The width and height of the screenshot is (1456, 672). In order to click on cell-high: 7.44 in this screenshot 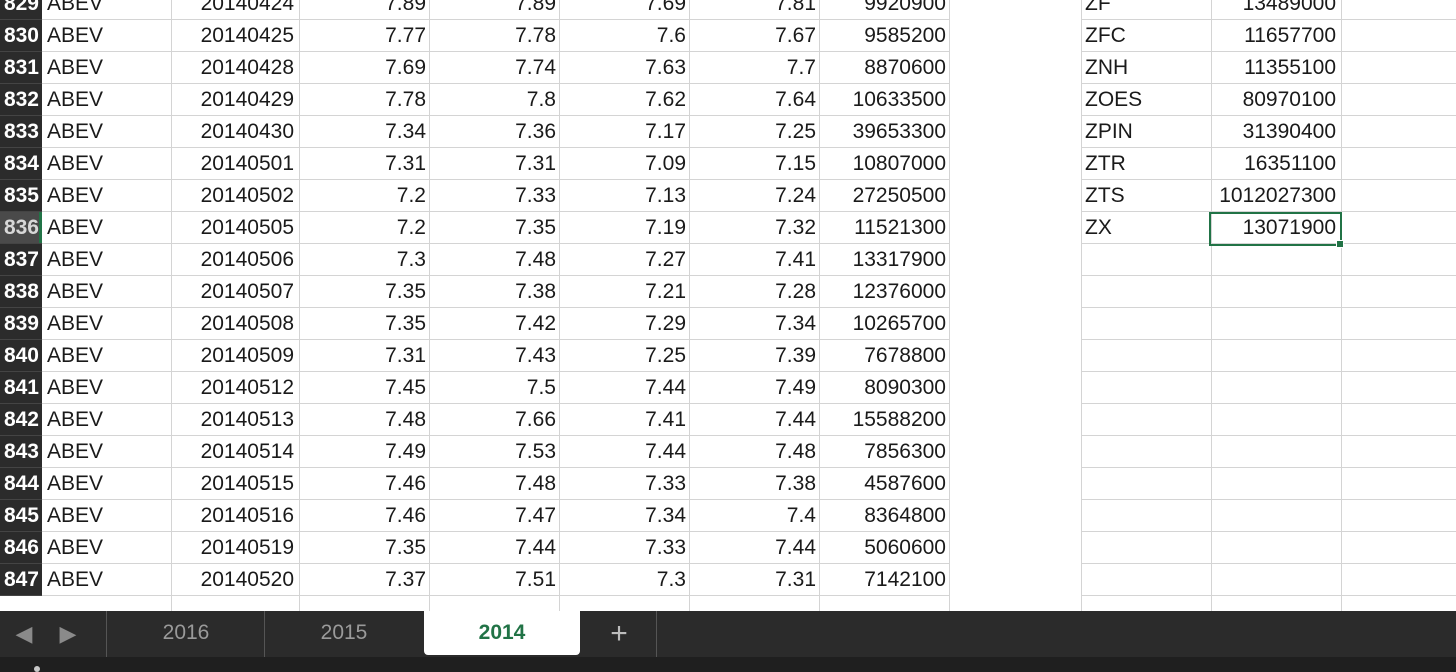, I will do `click(535, 547)`.